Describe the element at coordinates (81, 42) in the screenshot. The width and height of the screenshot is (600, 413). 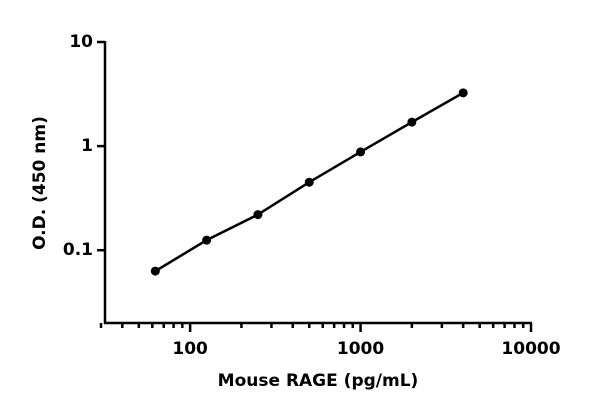
I see `y-tick-label: 10` at that location.